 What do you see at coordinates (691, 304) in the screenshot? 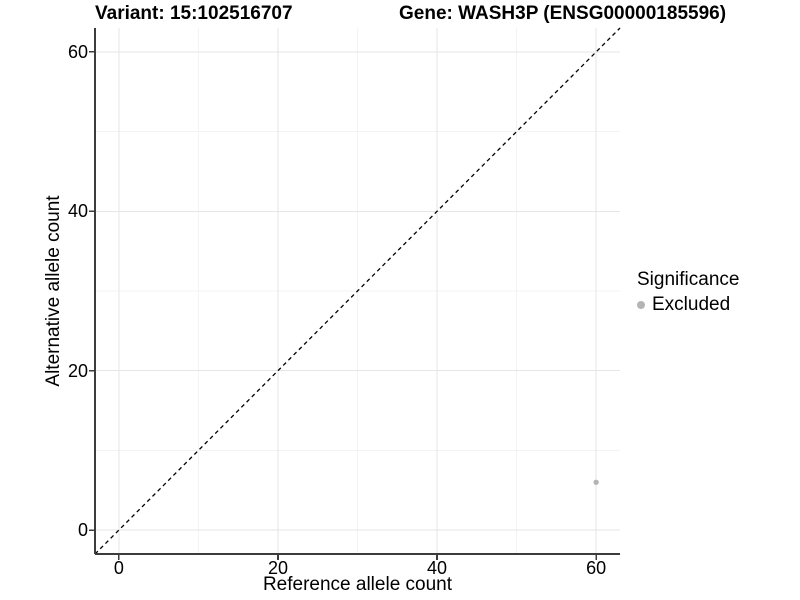
I see `legend-item-label: Excluded` at bounding box center [691, 304].